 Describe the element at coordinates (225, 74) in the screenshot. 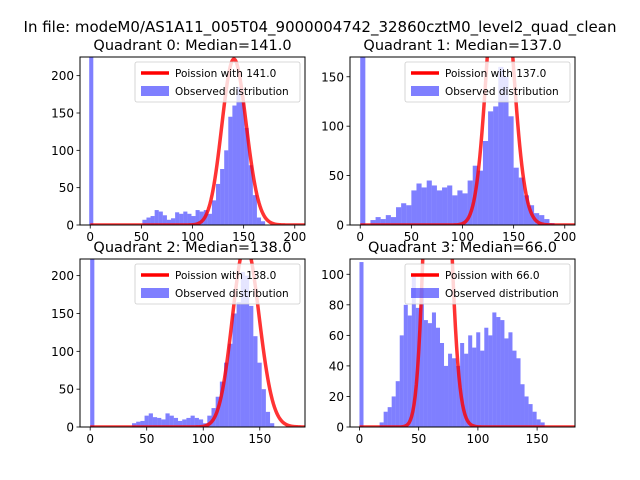

I see `legend-label-poisson: Poission with 141.0` at that location.